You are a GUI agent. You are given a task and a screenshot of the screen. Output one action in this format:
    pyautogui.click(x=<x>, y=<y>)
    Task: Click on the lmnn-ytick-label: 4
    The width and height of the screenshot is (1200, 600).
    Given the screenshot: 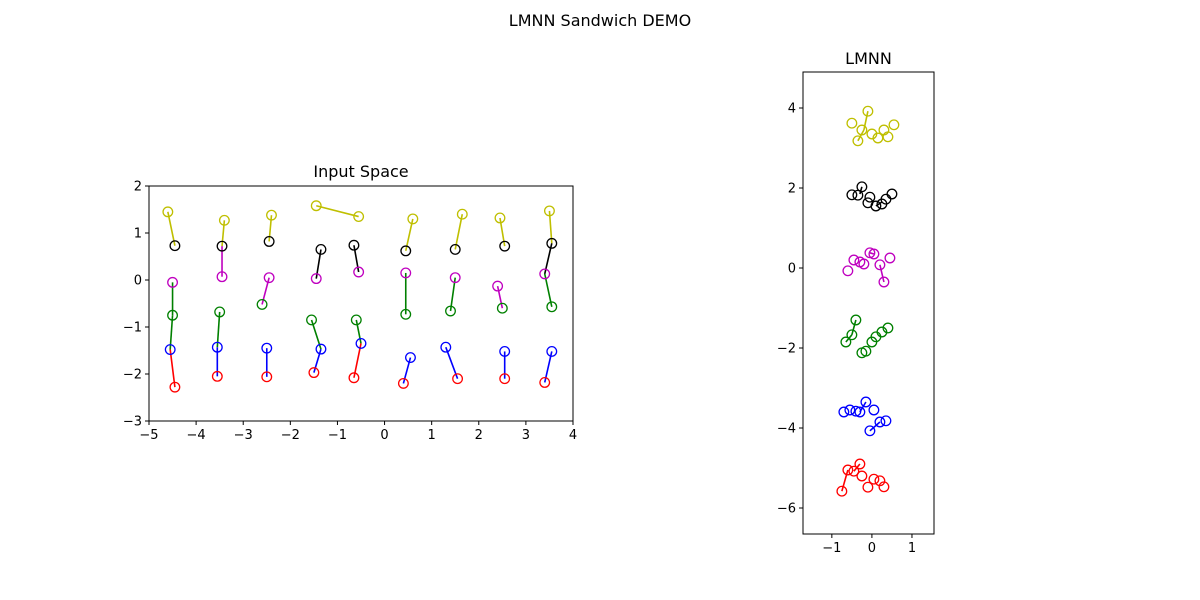 What is the action you would take?
    pyautogui.click(x=792, y=109)
    